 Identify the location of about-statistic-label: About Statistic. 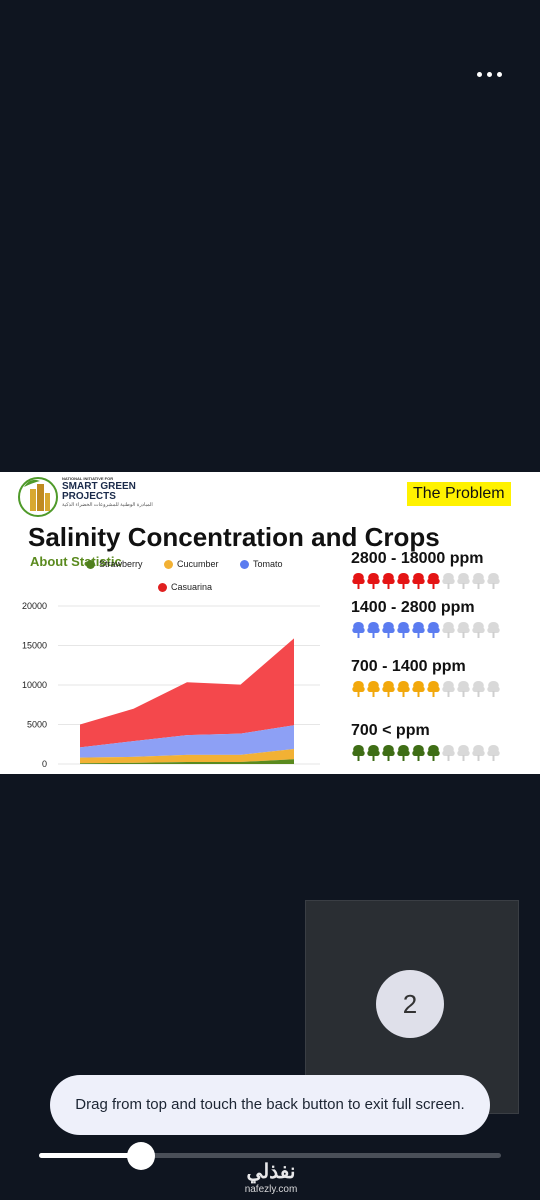
(76, 561).